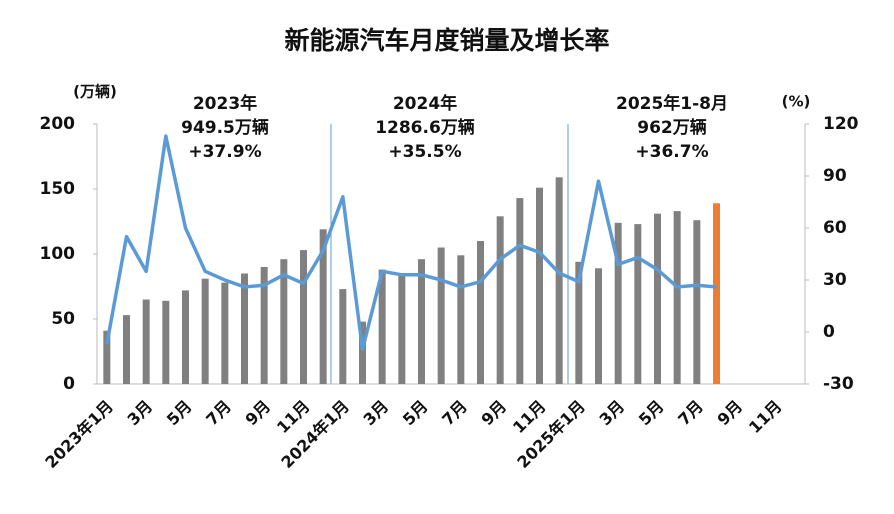  I want to click on annotation: +37.9%, so click(224, 152).